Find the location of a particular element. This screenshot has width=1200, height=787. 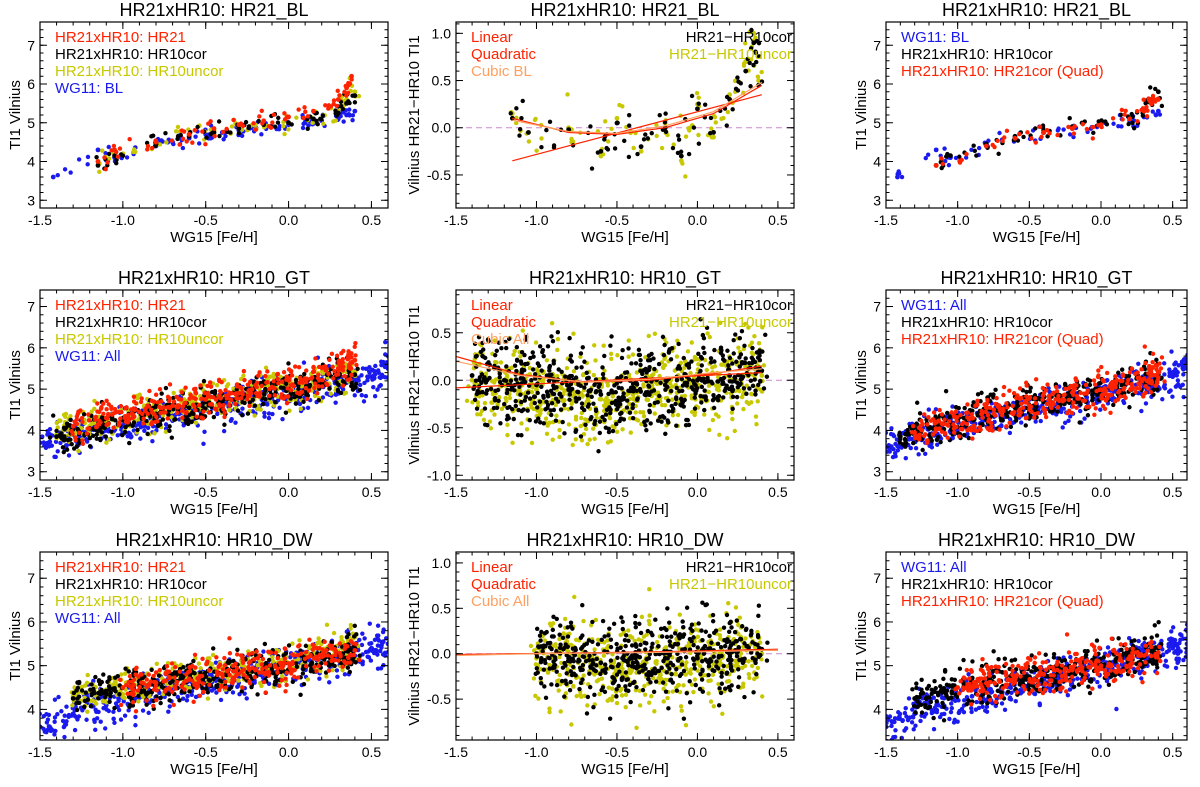

axes-frame is located at coordinates (625, 115).